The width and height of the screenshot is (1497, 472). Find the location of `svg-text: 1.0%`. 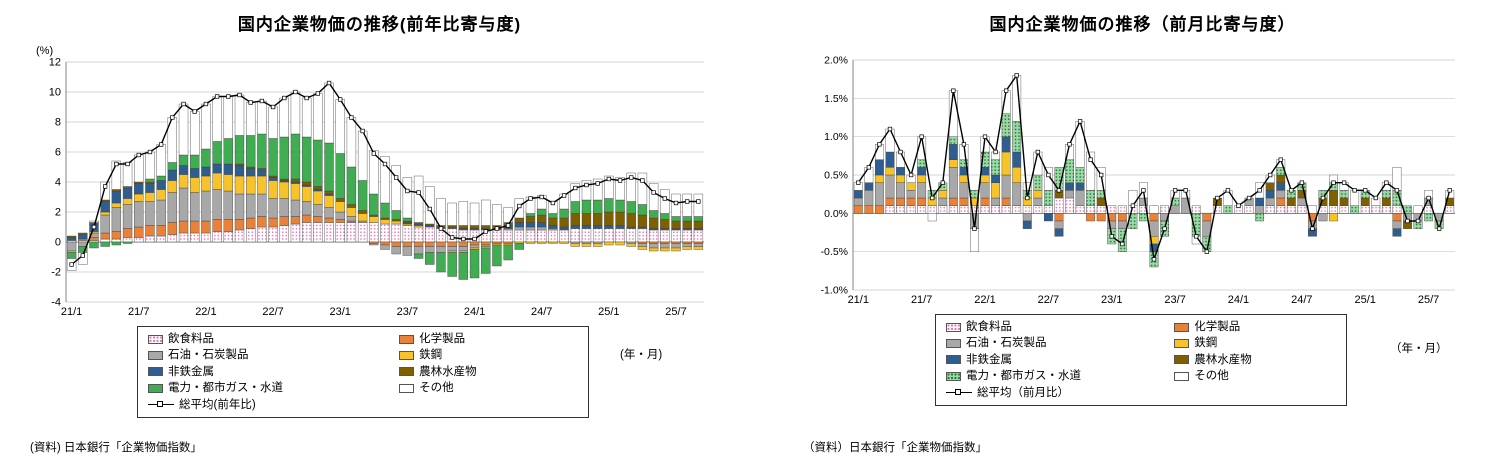

svg-text: 1.0% is located at coordinates (836, 137).